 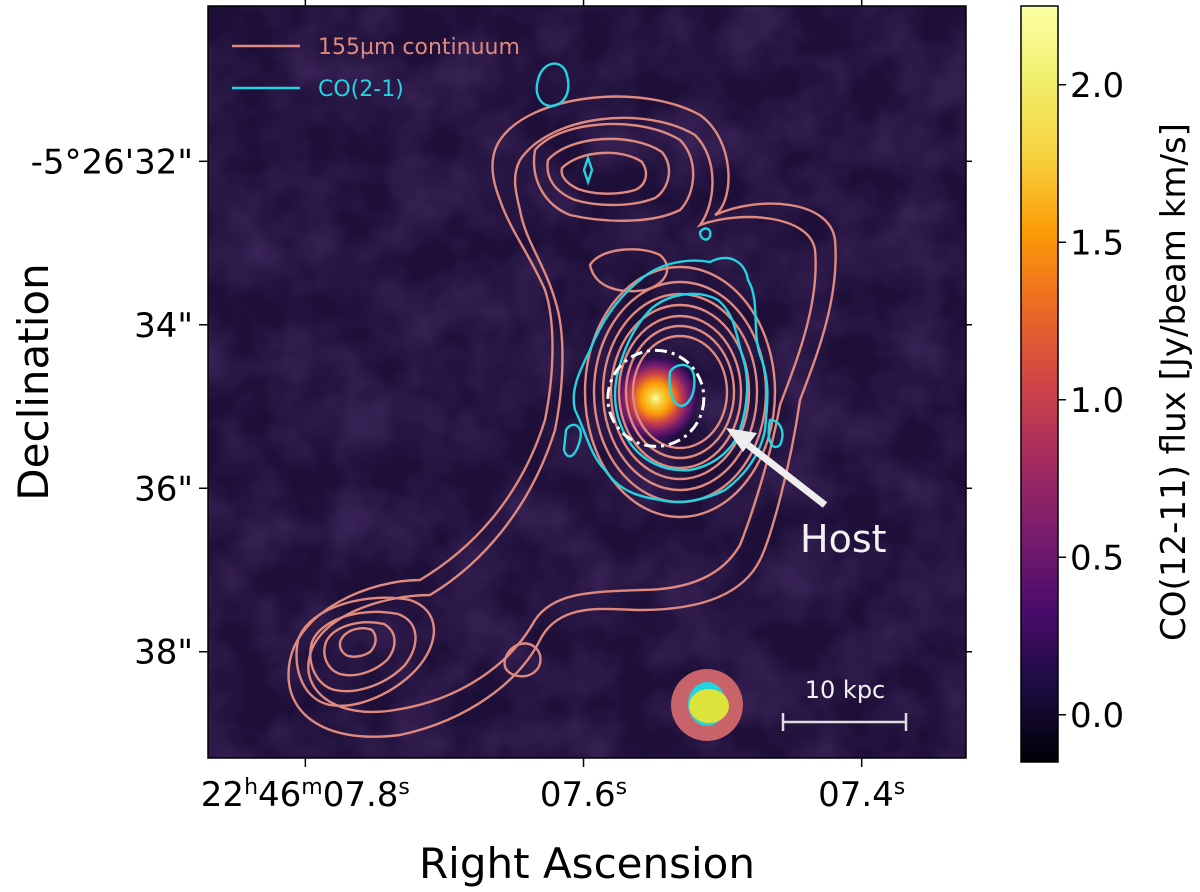 I want to click on colorbar-tick-label: 1.0, so click(x=1097, y=401).